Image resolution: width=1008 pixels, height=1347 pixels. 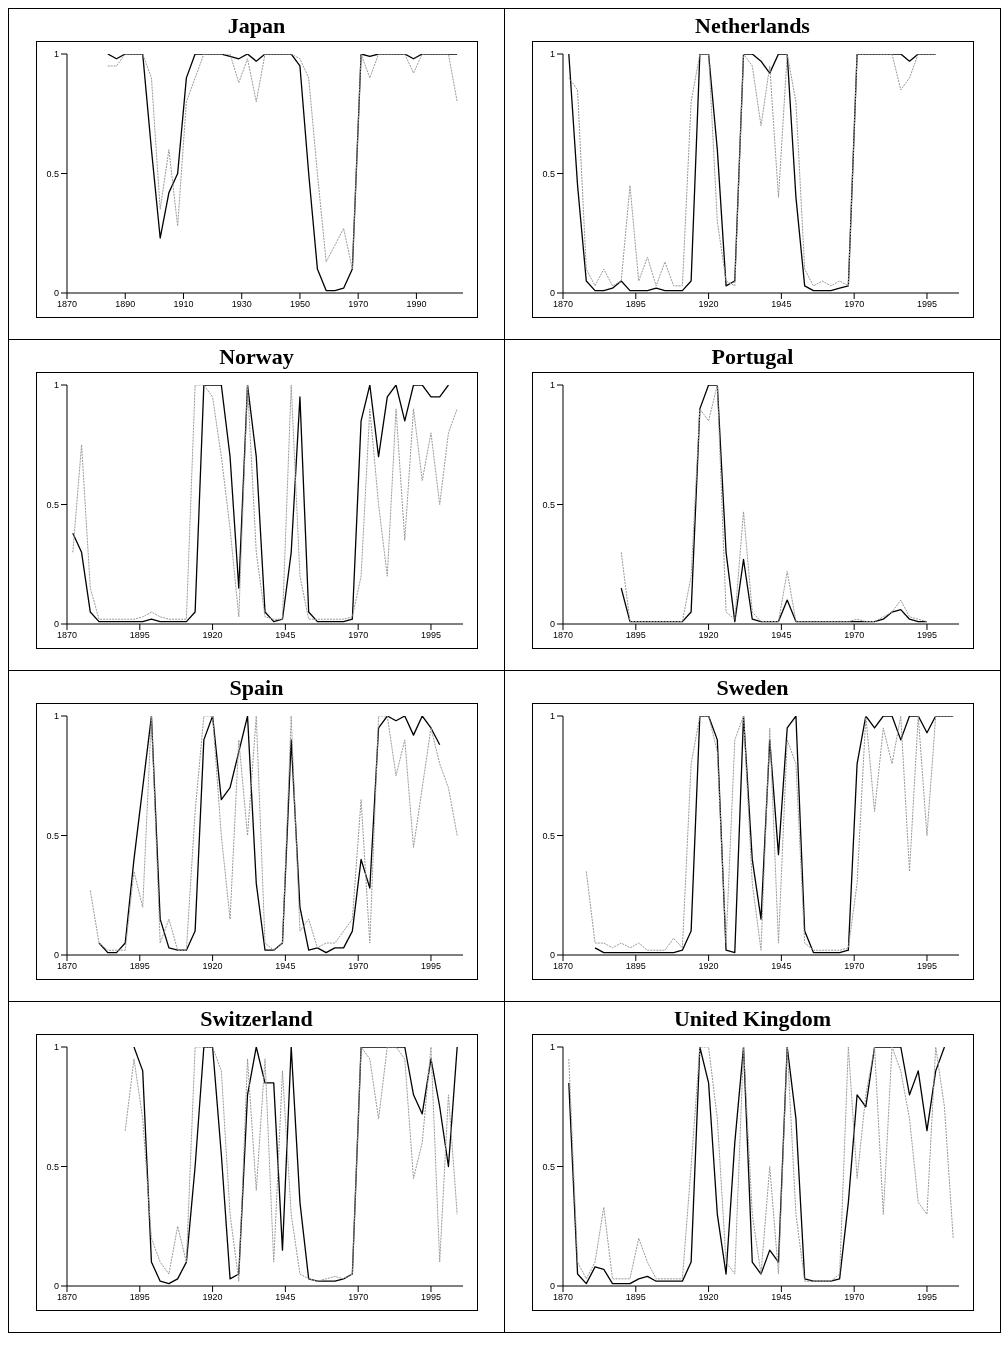 I want to click on x-tick-label: 1930, so click(x=241, y=304).